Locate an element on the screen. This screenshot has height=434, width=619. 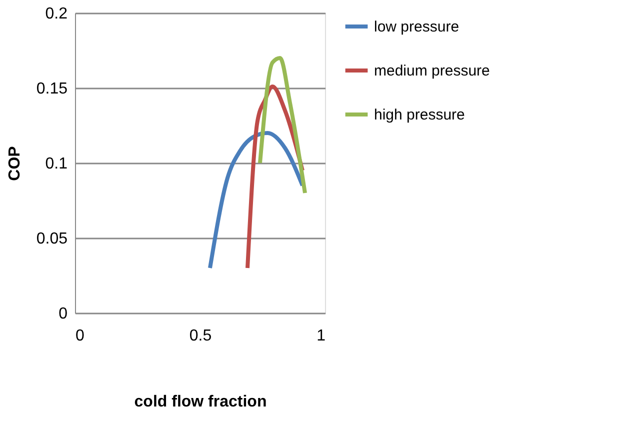
x-tick-label: 0 is located at coordinates (80, 336).